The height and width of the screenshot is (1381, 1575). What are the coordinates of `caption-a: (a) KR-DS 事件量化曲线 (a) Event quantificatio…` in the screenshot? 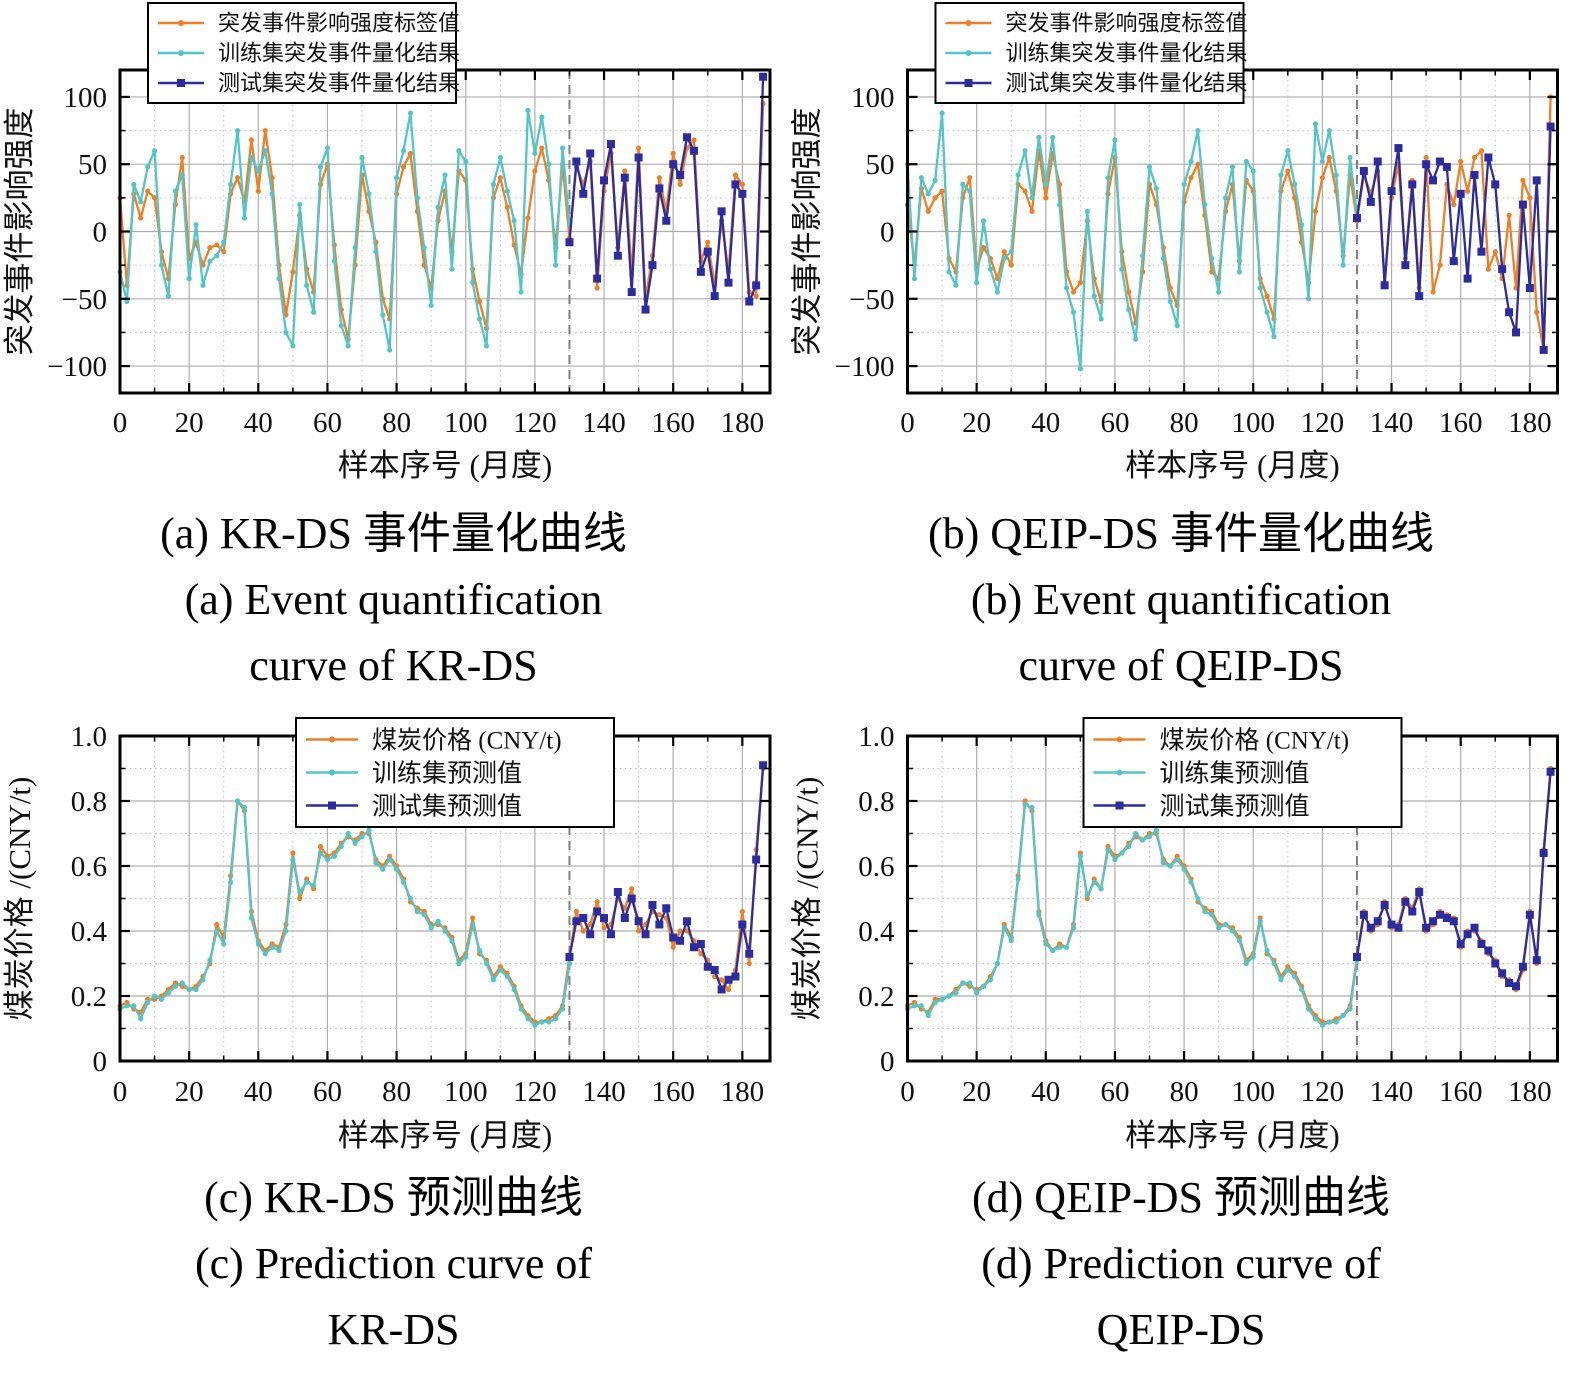 It's located at (393, 600).